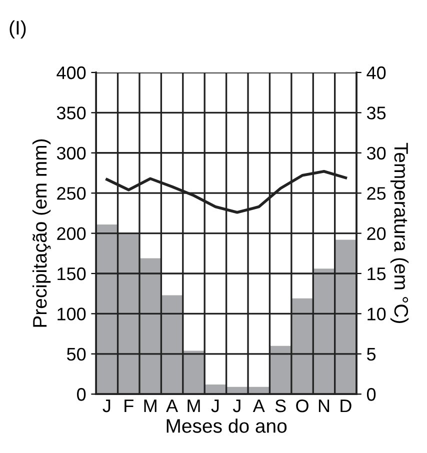 The height and width of the screenshot is (453, 427). Describe the element at coordinates (376, 153) in the screenshot. I see `y2-tick-label: 30` at that location.